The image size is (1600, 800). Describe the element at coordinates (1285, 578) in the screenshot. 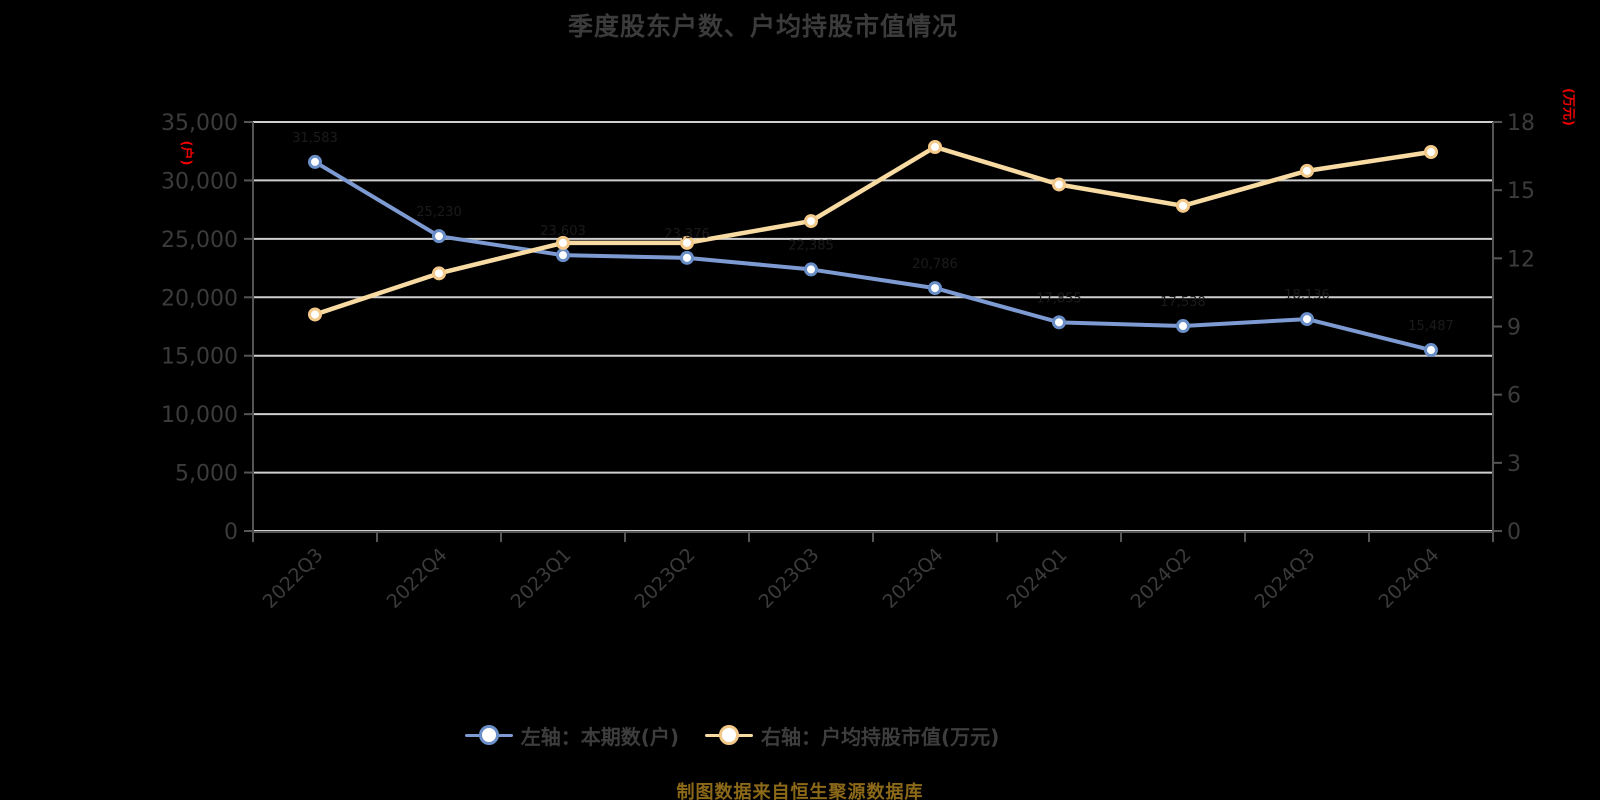

I see `x-axis-label: 2024Q3` at that location.